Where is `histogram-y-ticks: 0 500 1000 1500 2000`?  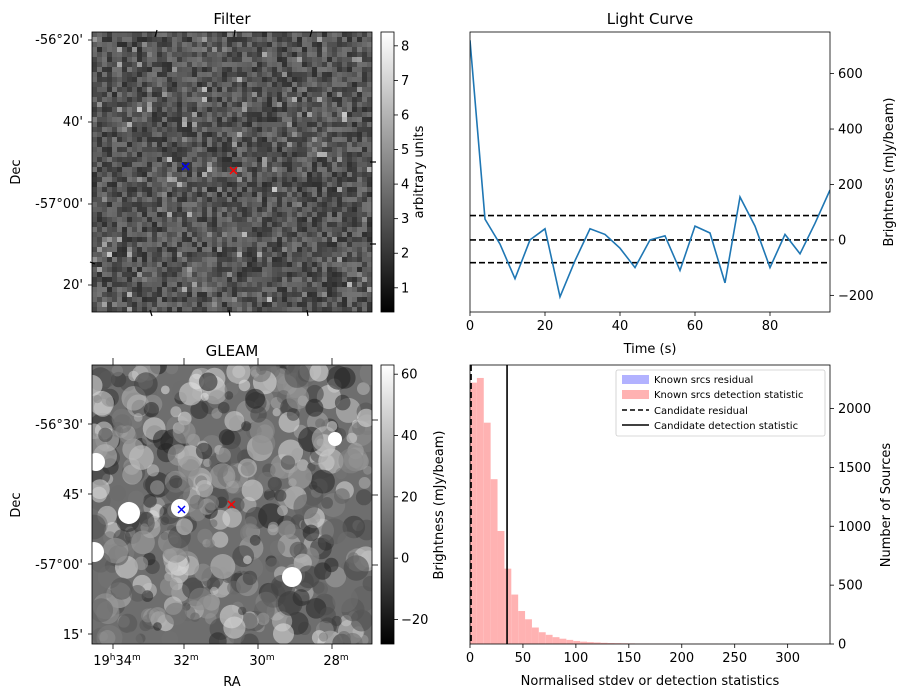 histogram-y-ticks: 0 500 1000 1500 2000 is located at coordinates (850, 527).